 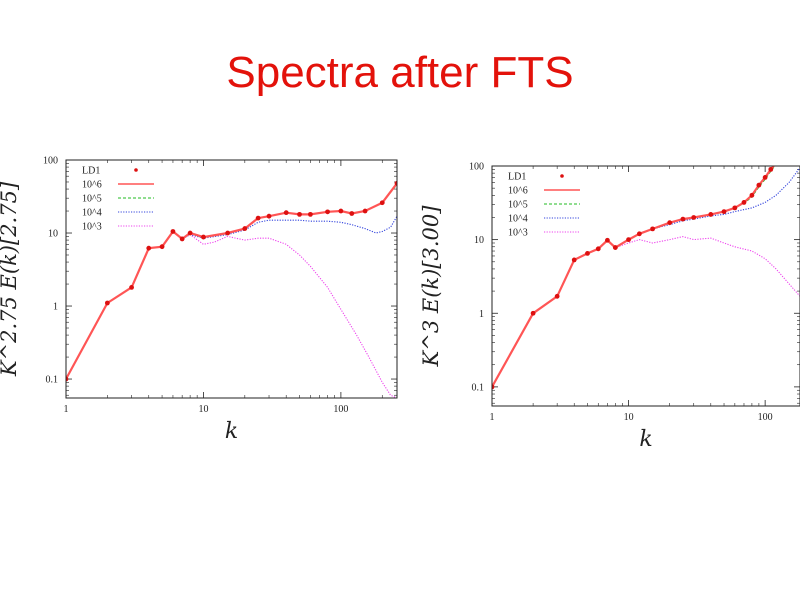 I want to click on y-axis-label: K^3 E(k)[3.00], so click(x=431, y=286).